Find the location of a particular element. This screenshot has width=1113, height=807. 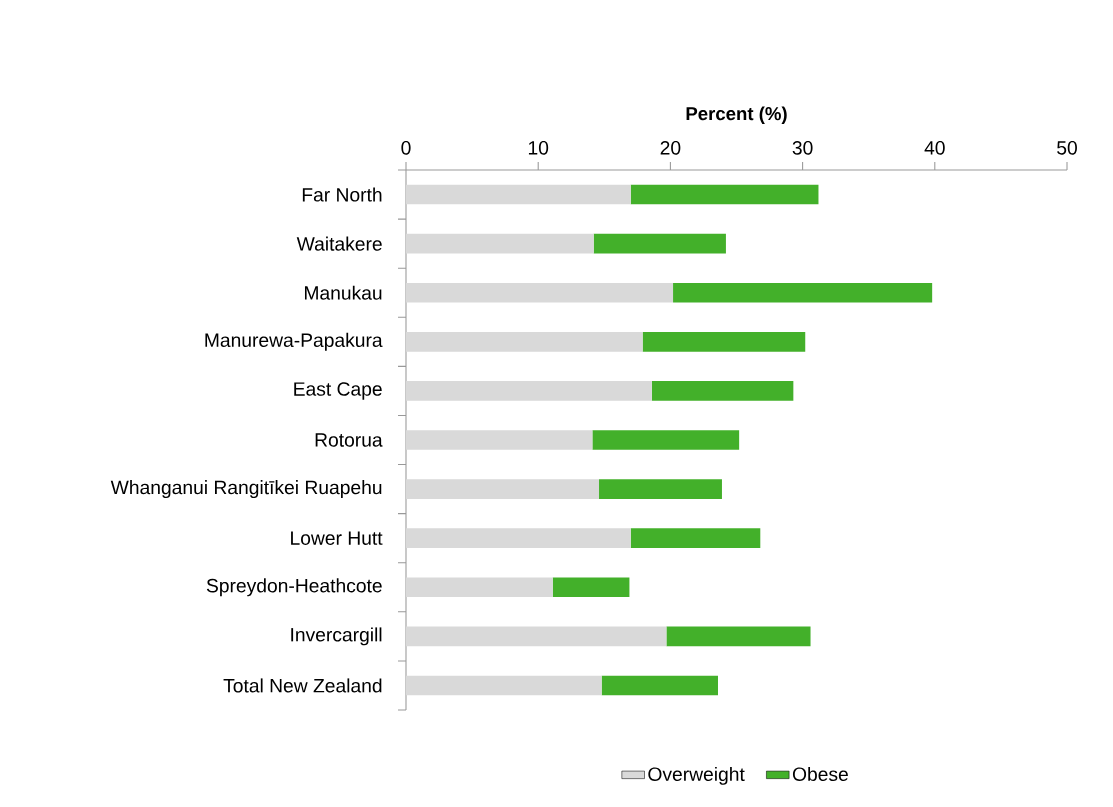

x-tick-label: 0 is located at coordinates (406, 148).